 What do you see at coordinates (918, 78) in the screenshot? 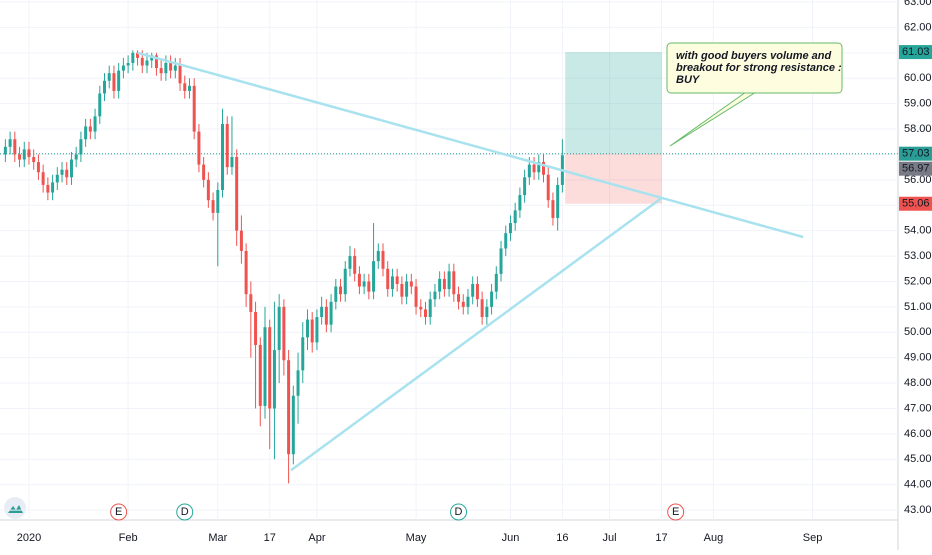
I see `y-tick-label: 60.00` at bounding box center [918, 78].